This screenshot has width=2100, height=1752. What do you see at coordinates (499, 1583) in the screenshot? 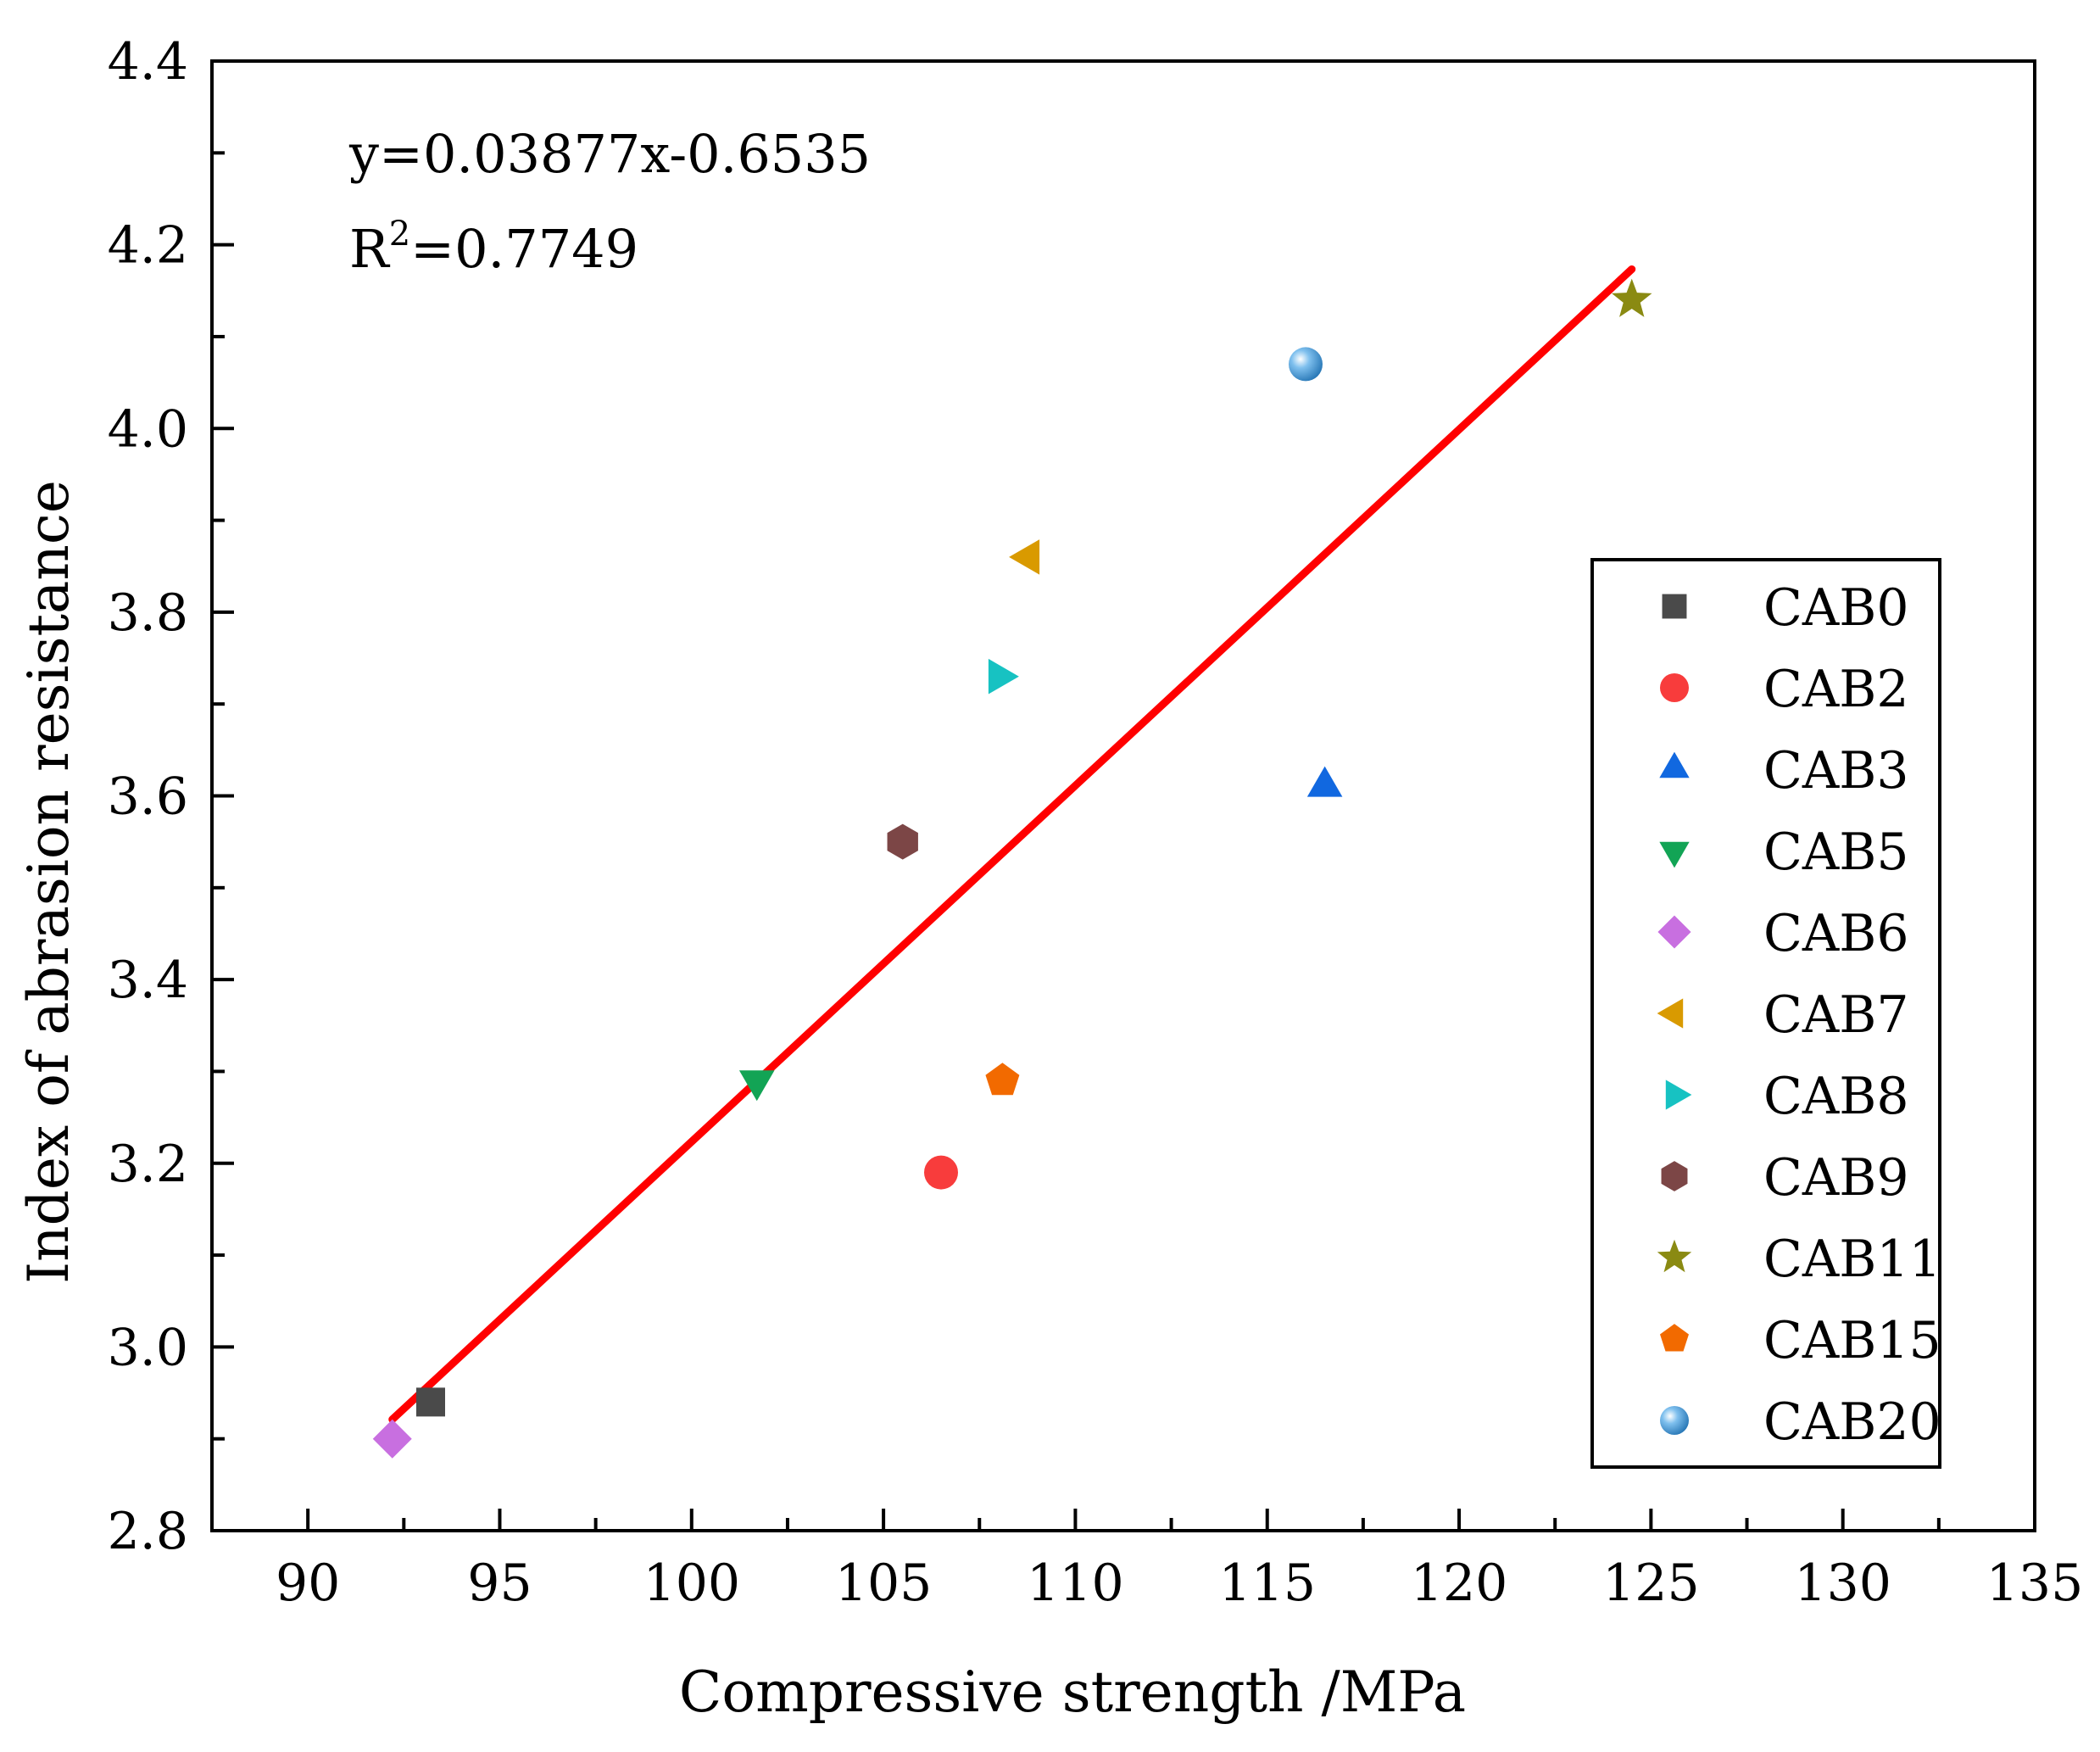
I see `x-tick-label: 95` at bounding box center [499, 1583].